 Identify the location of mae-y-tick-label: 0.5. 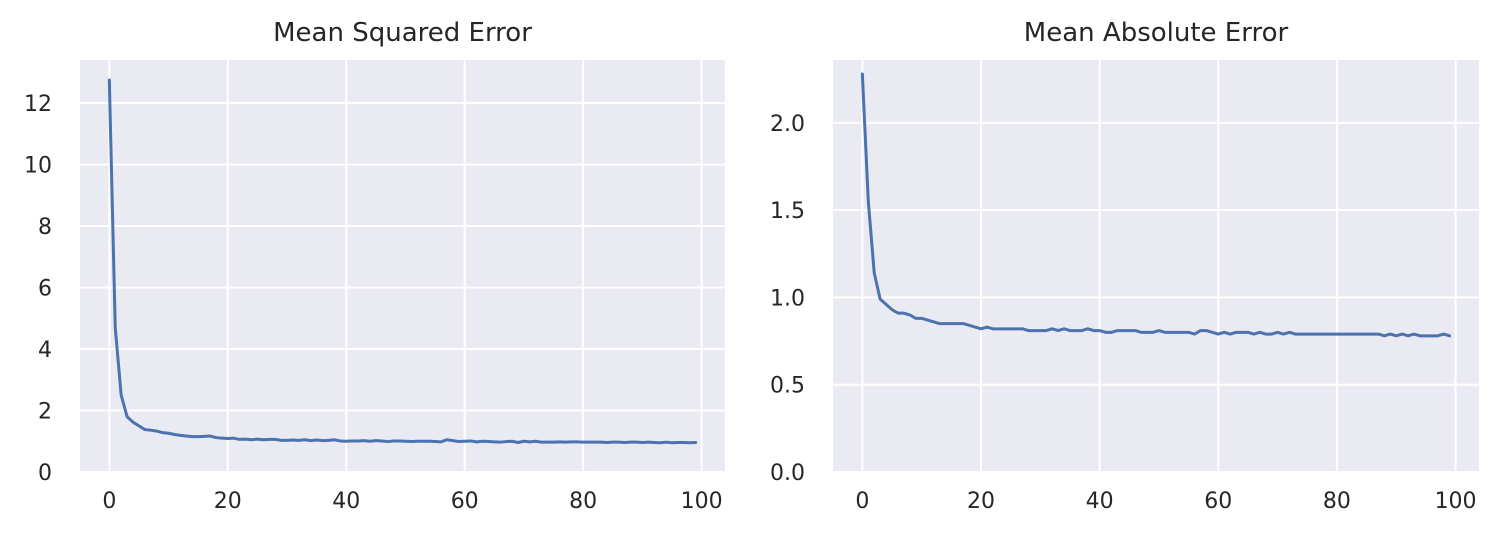
(787, 386).